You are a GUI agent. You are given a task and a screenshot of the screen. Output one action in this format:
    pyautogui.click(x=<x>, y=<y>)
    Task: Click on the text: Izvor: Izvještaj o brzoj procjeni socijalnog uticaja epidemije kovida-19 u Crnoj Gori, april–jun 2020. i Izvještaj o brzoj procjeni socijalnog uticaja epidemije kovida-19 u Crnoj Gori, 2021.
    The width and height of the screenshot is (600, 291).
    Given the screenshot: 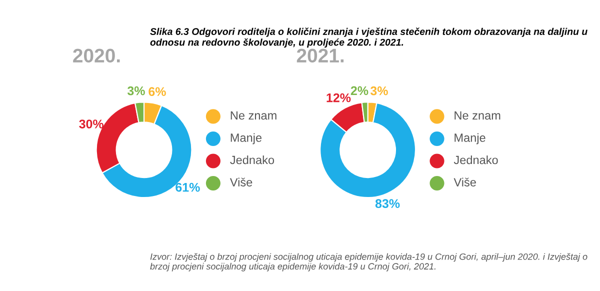 What is the action you would take?
    pyautogui.click(x=369, y=262)
    